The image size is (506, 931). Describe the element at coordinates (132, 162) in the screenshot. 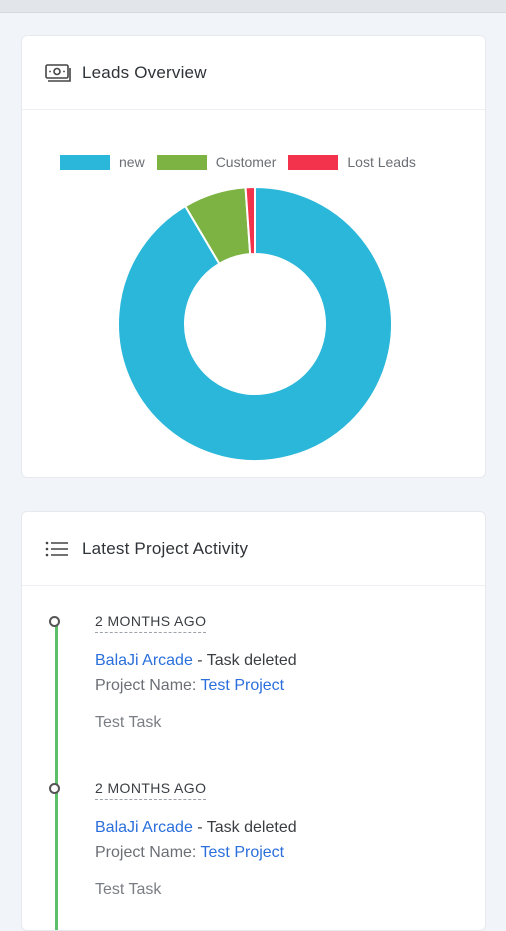

I see `legend-label-new: new` at that location.